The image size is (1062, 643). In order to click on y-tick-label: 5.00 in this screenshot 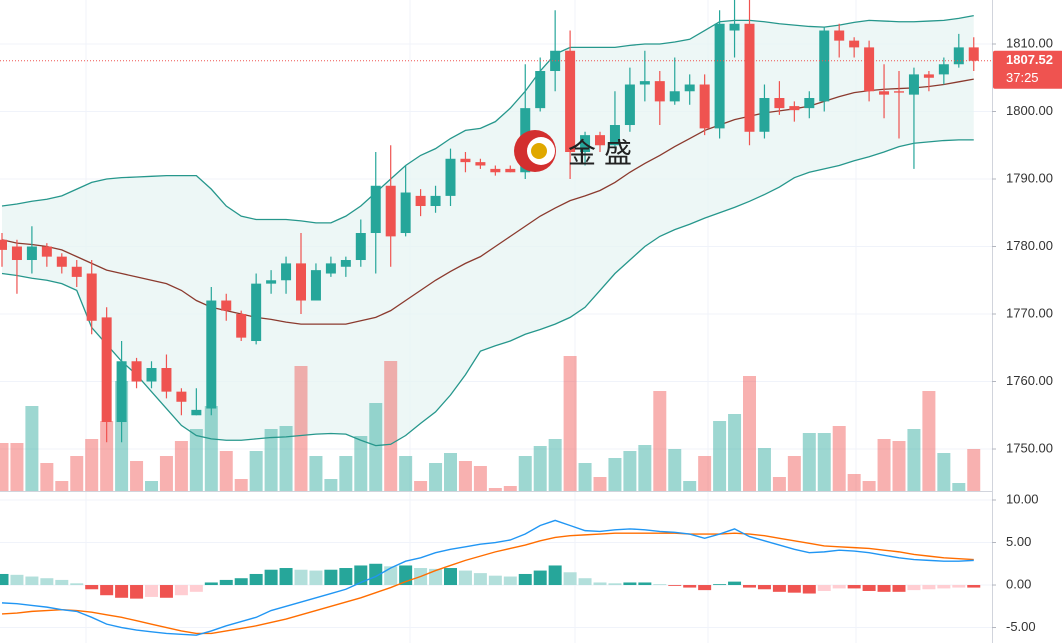, I will do `click(1018, 541)`.